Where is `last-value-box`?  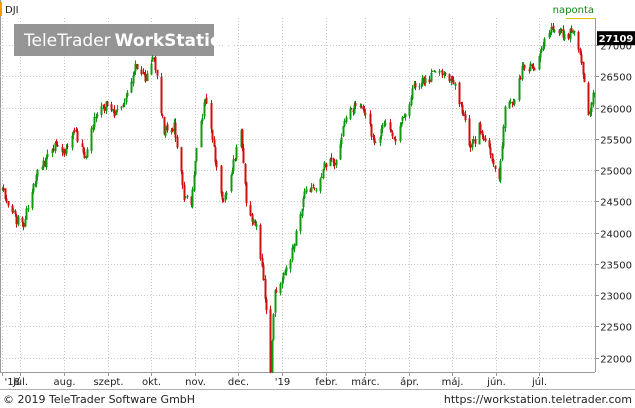 last-value-box is located at coordinates (616, 38).